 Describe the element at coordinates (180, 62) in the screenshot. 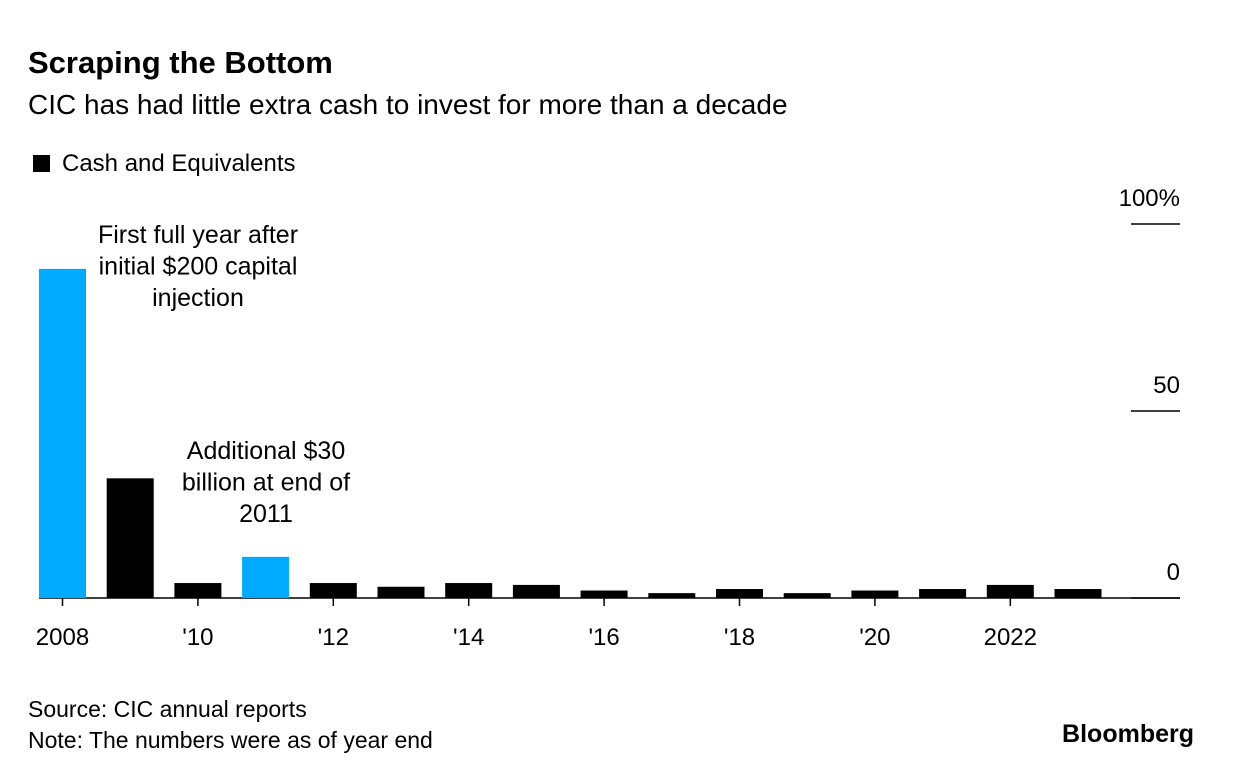

I see `chart-title: Scraping the Bottom` at that location.